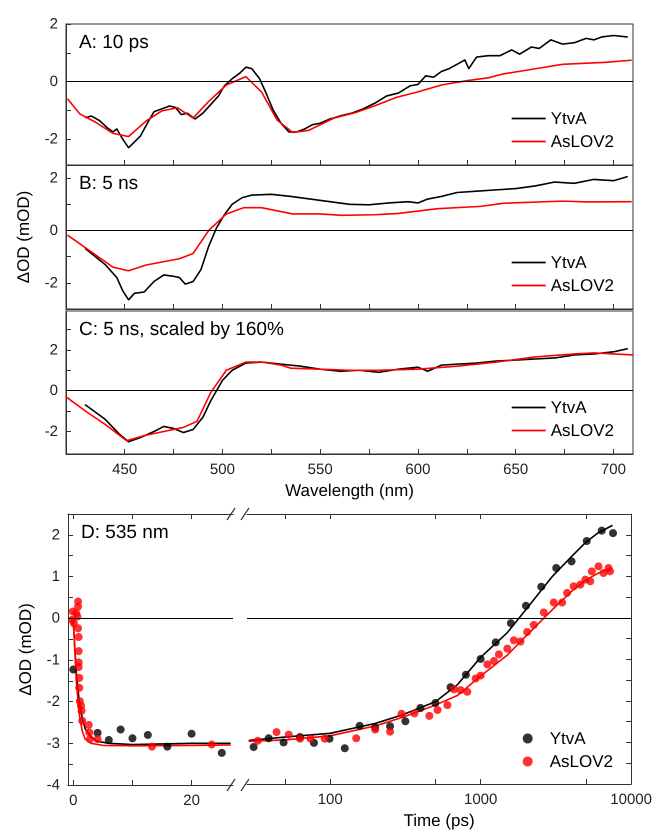  I want to click on y-tick-label: -3, so click(53, 743).